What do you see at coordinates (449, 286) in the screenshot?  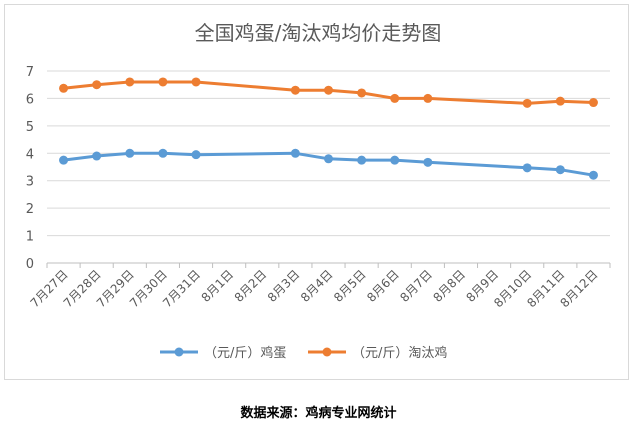 I see `x-tick-label: 8月8日` at bounding box center [449, 286].